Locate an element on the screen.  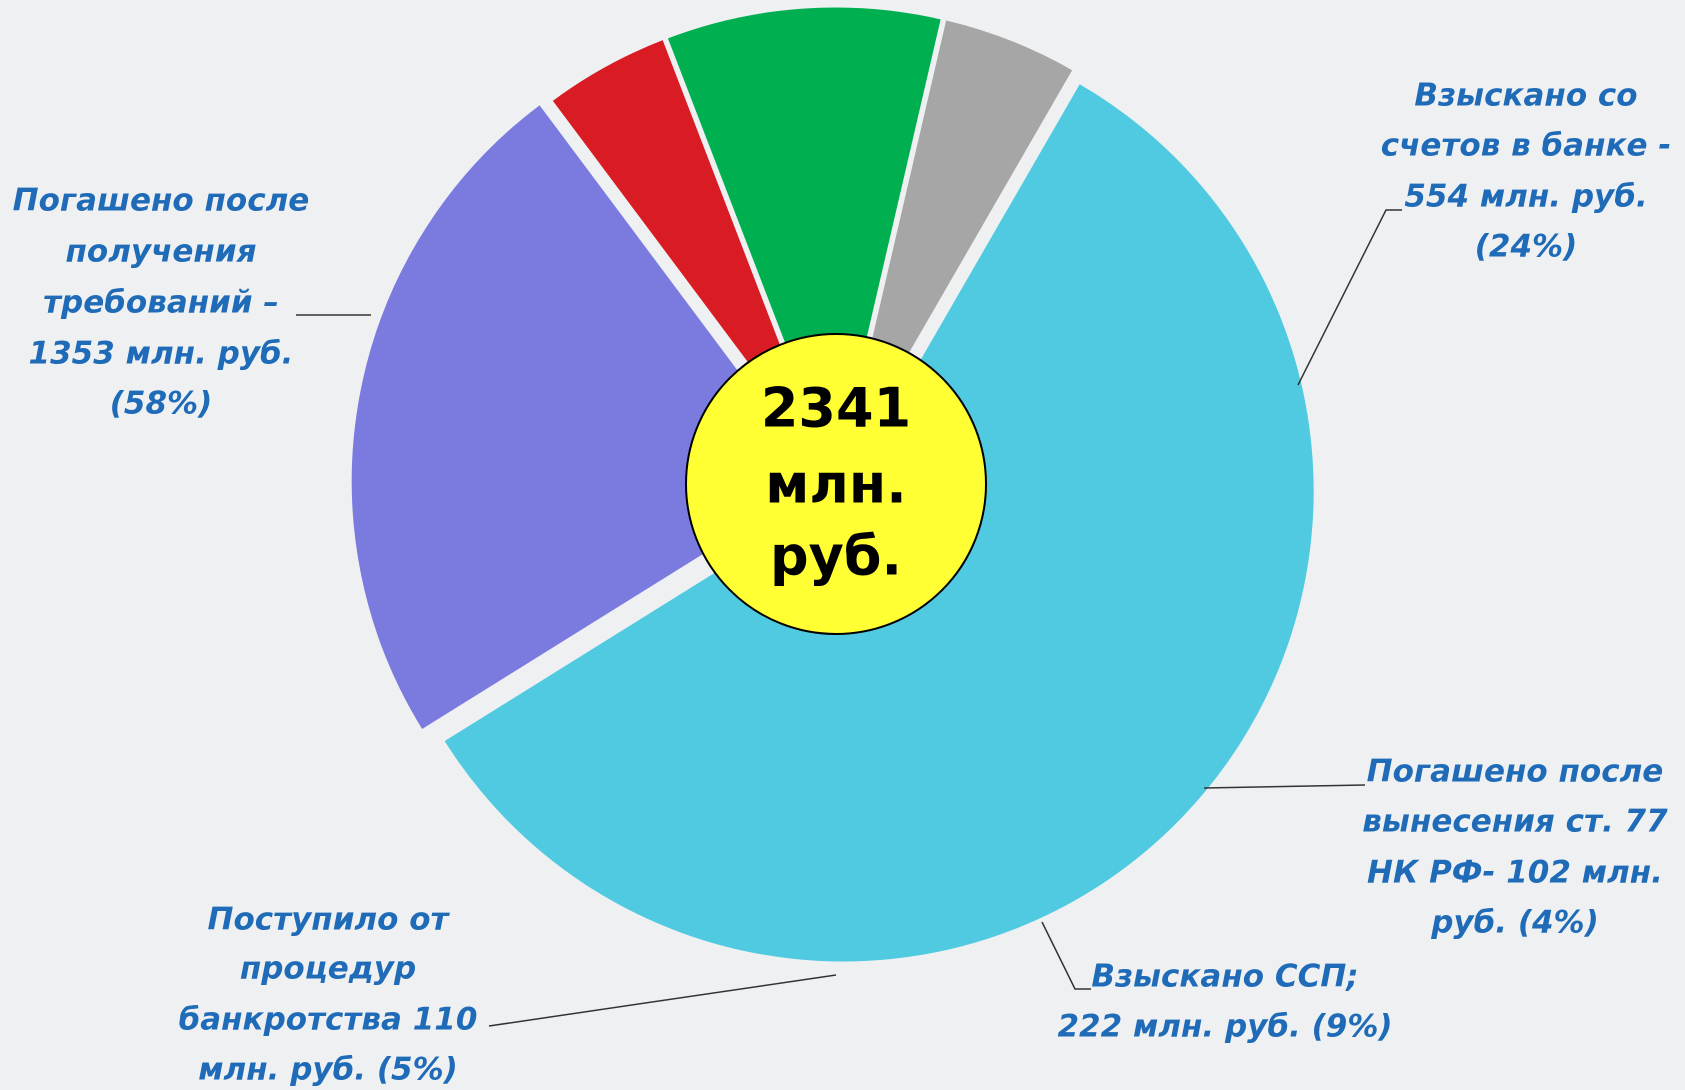
data-label: НК РФ- 102 млн. is located at coordinates (1515, 873).